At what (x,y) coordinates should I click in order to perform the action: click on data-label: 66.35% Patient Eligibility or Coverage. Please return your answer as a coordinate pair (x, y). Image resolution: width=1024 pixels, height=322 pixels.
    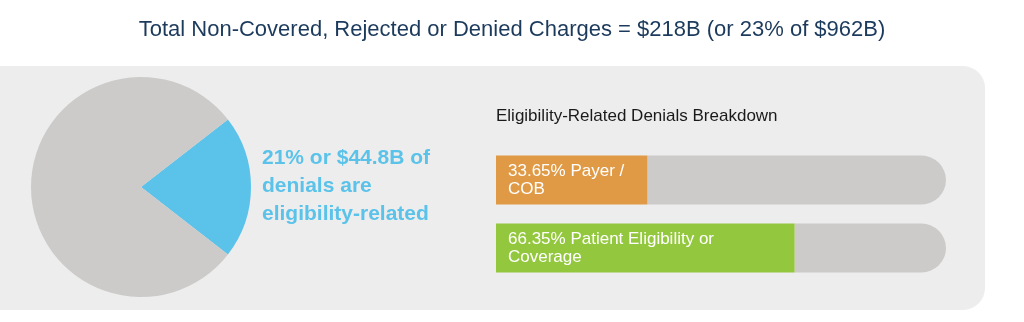
    Looking at the image, I should click on (611, 247).